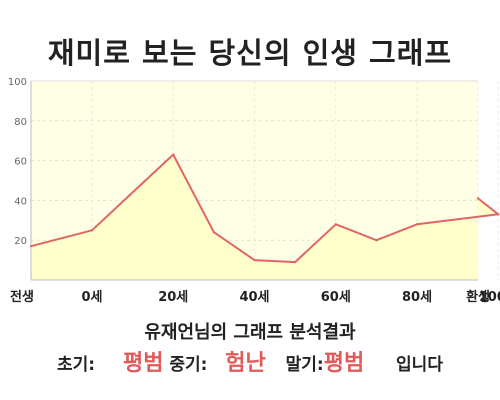 The width and height of the screenshot is (500, 400). I want to click on early-label: 초기:, so click(76, 365).